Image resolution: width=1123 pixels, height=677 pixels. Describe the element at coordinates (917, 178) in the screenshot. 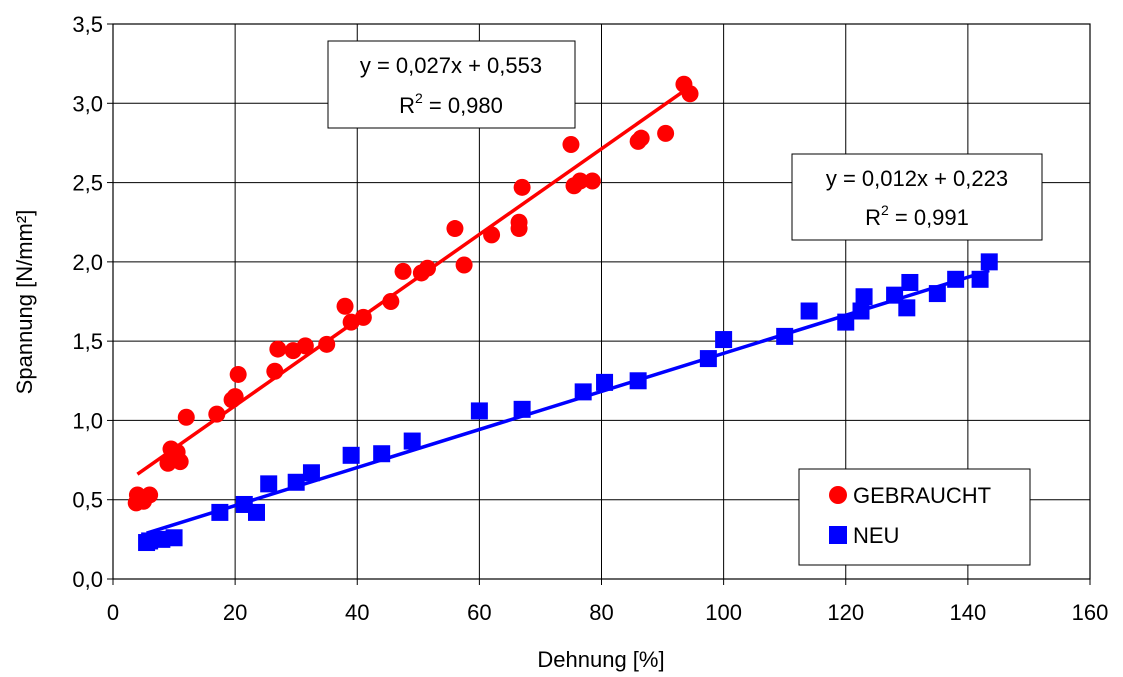

I see `equation-neu: y = 0,012x + 0,223` at that location.